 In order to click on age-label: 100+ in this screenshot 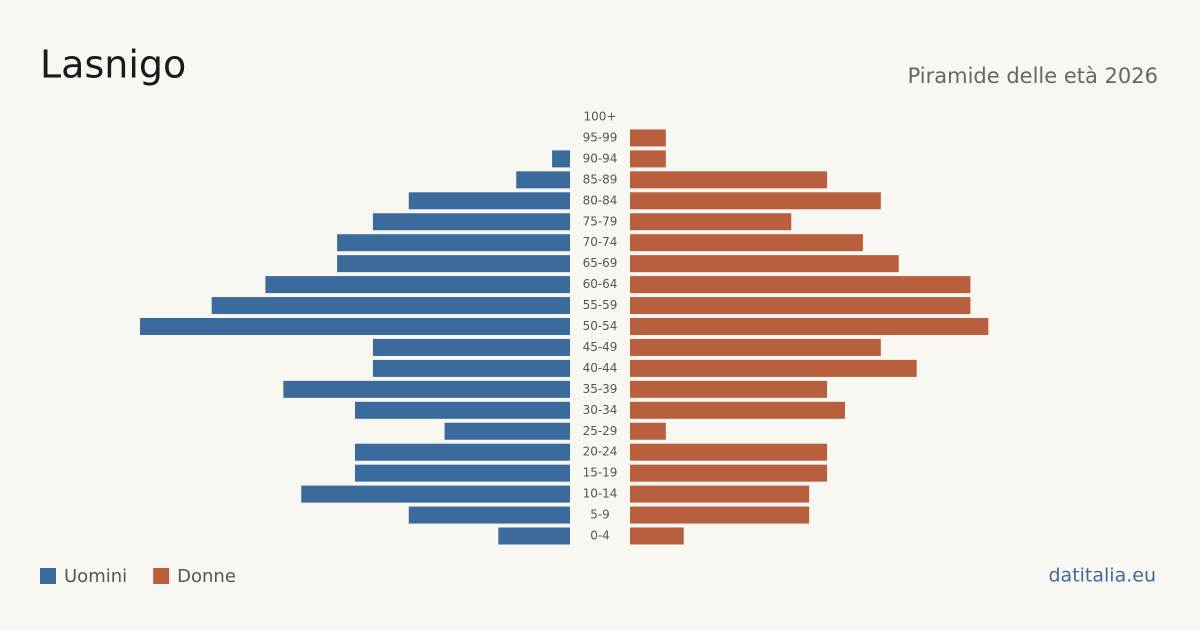, I will do `click(600, 117)`.